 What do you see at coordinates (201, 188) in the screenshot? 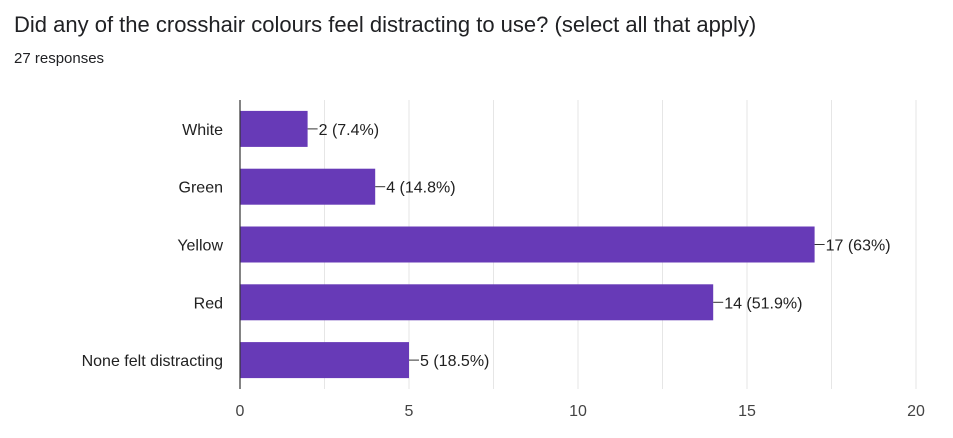
I see `category-label: Green` at bounding box center [201, 188].